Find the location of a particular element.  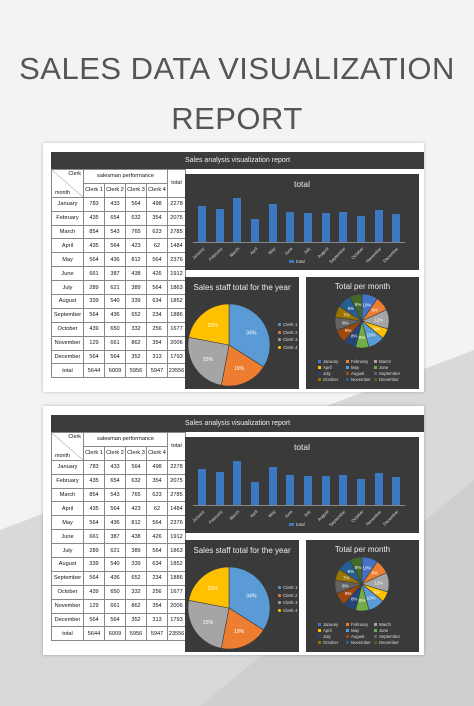

legend-label: December is located at coordinates (389, 379).